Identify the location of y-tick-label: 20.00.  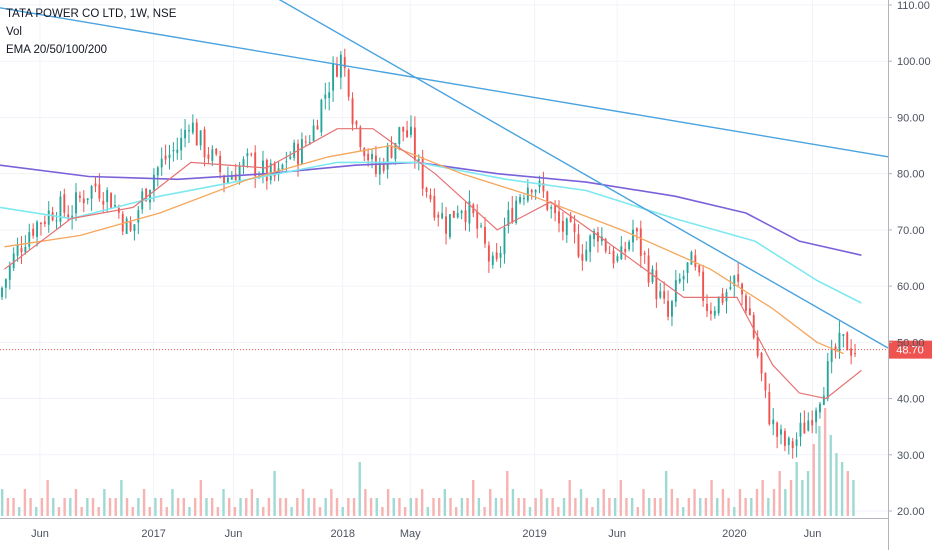
(911, 512).